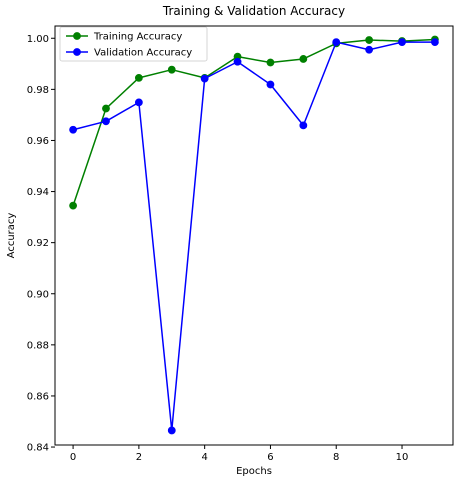  I want to click on y-tick-label-0-86: 0.86, so click(38, 396).